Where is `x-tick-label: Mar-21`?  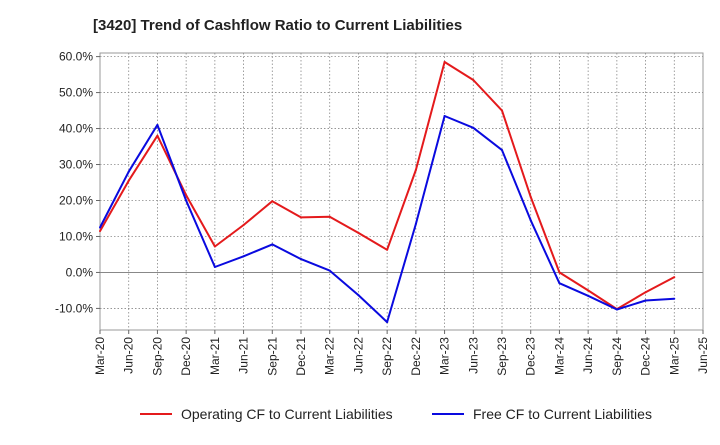
x-tick-label: Mar-21 is located at coordinates (215, 356).